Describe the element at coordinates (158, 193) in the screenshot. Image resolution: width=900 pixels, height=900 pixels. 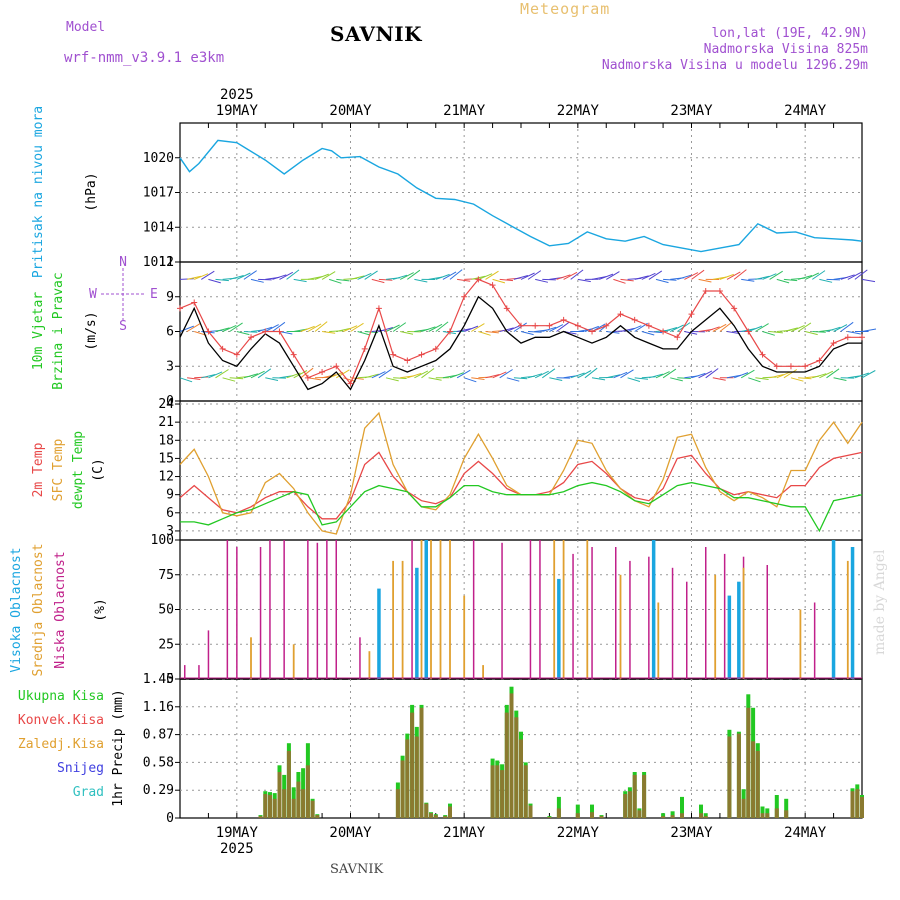
I see `pressure-ytick-label: 1017` at that location.